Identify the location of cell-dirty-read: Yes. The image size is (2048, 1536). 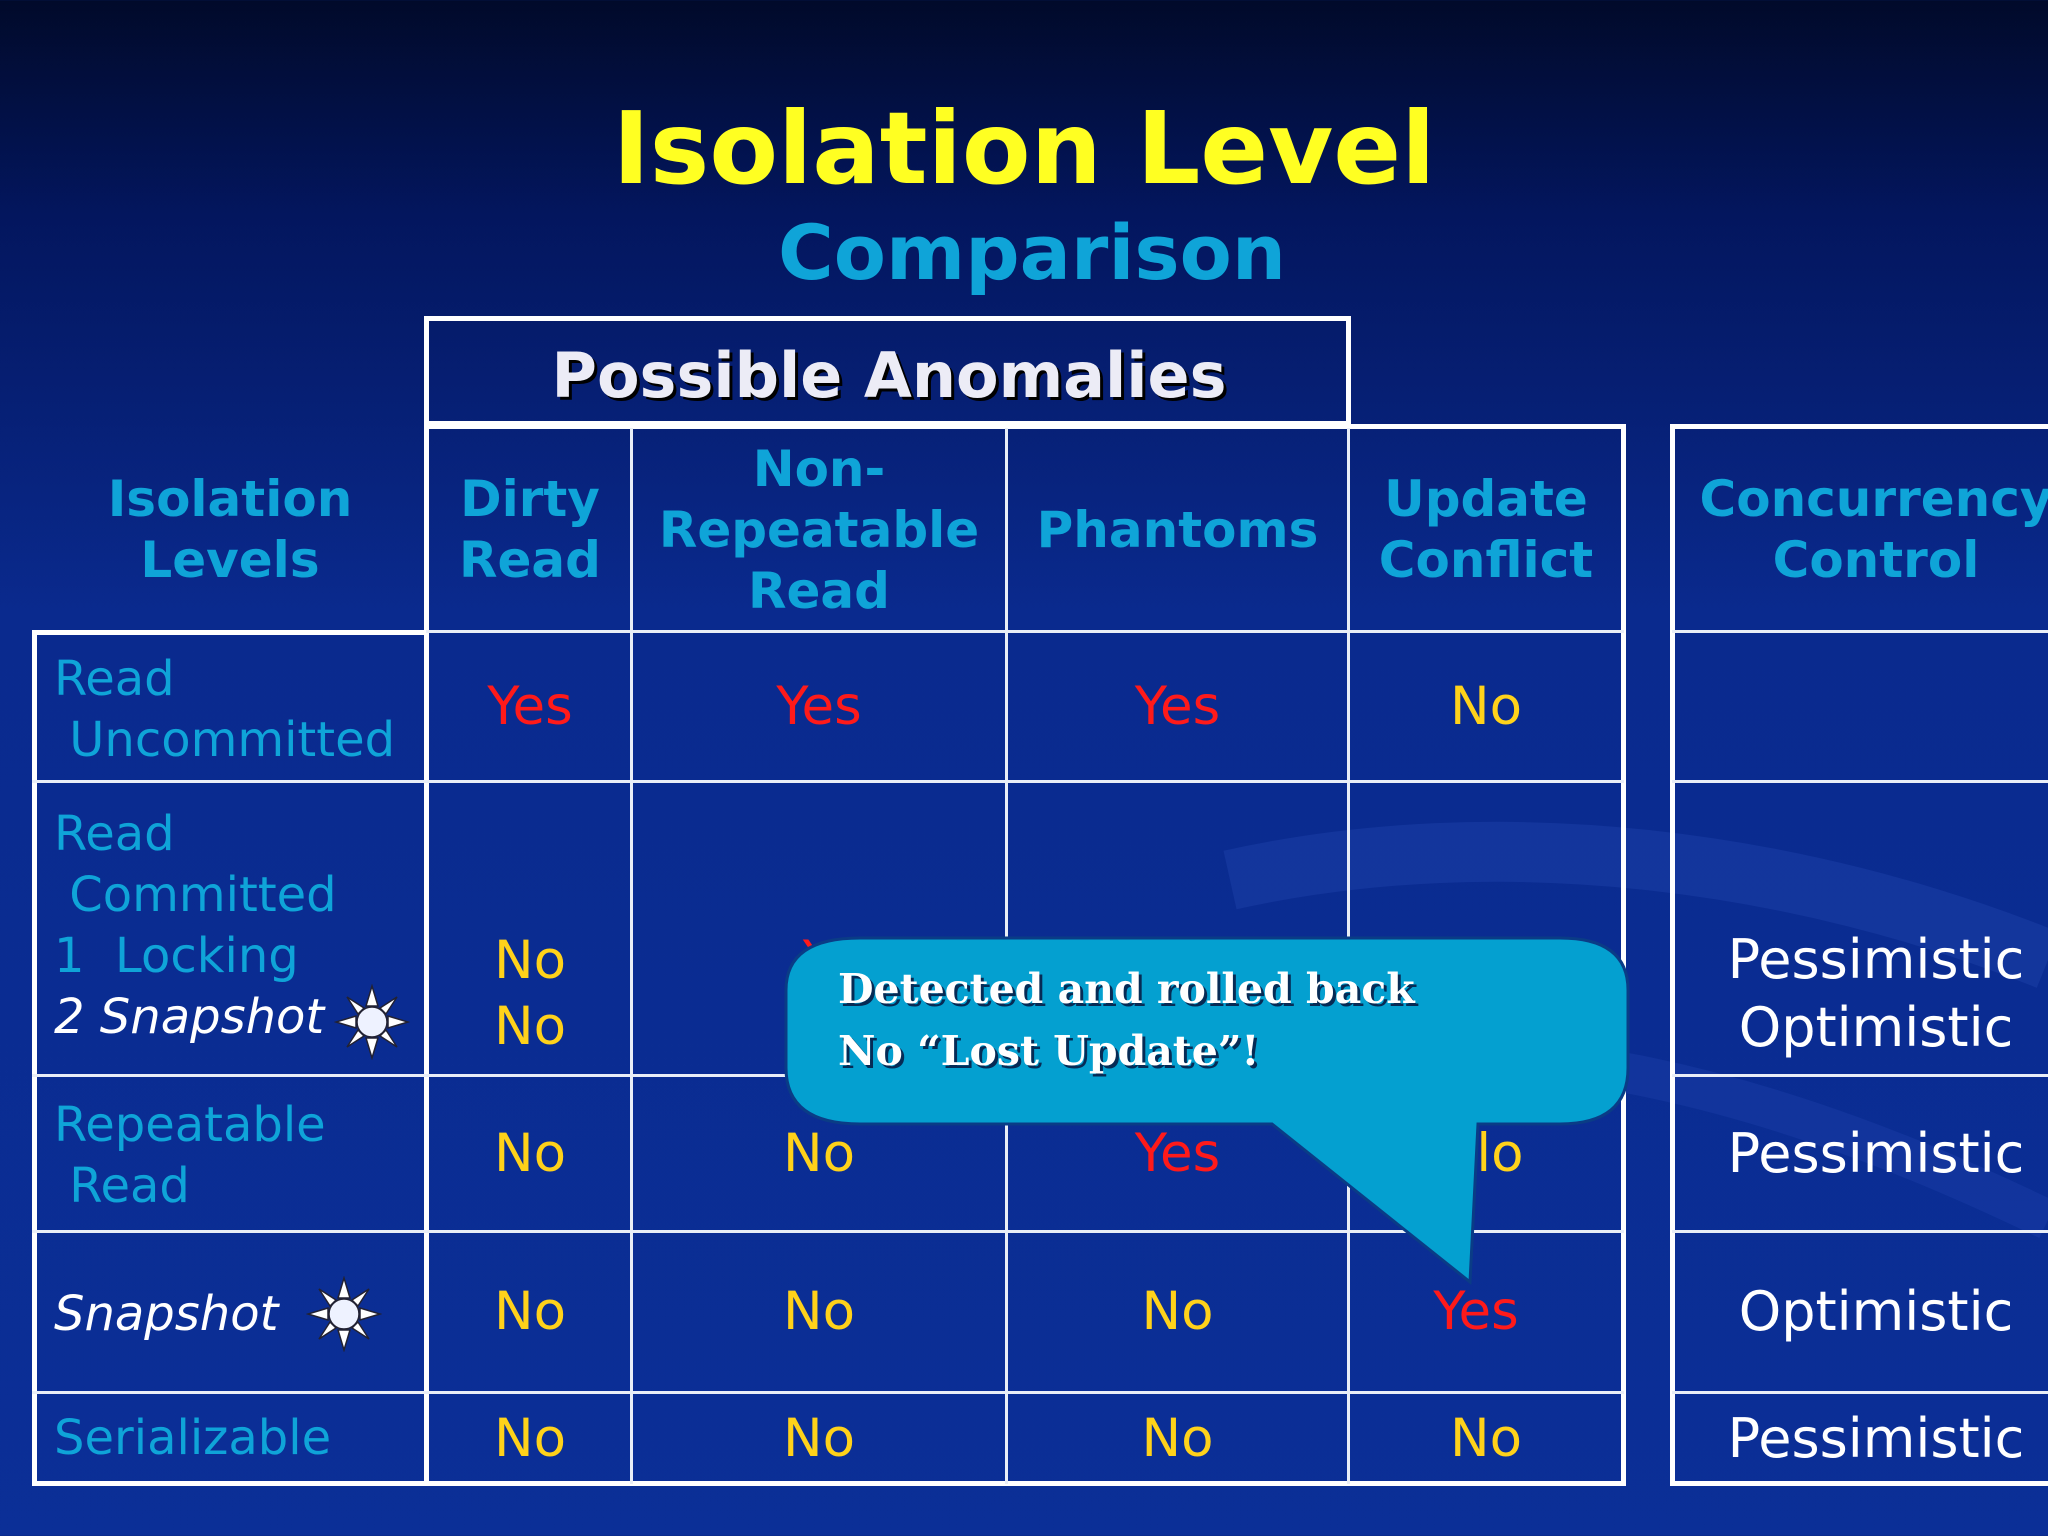
(530, 706).